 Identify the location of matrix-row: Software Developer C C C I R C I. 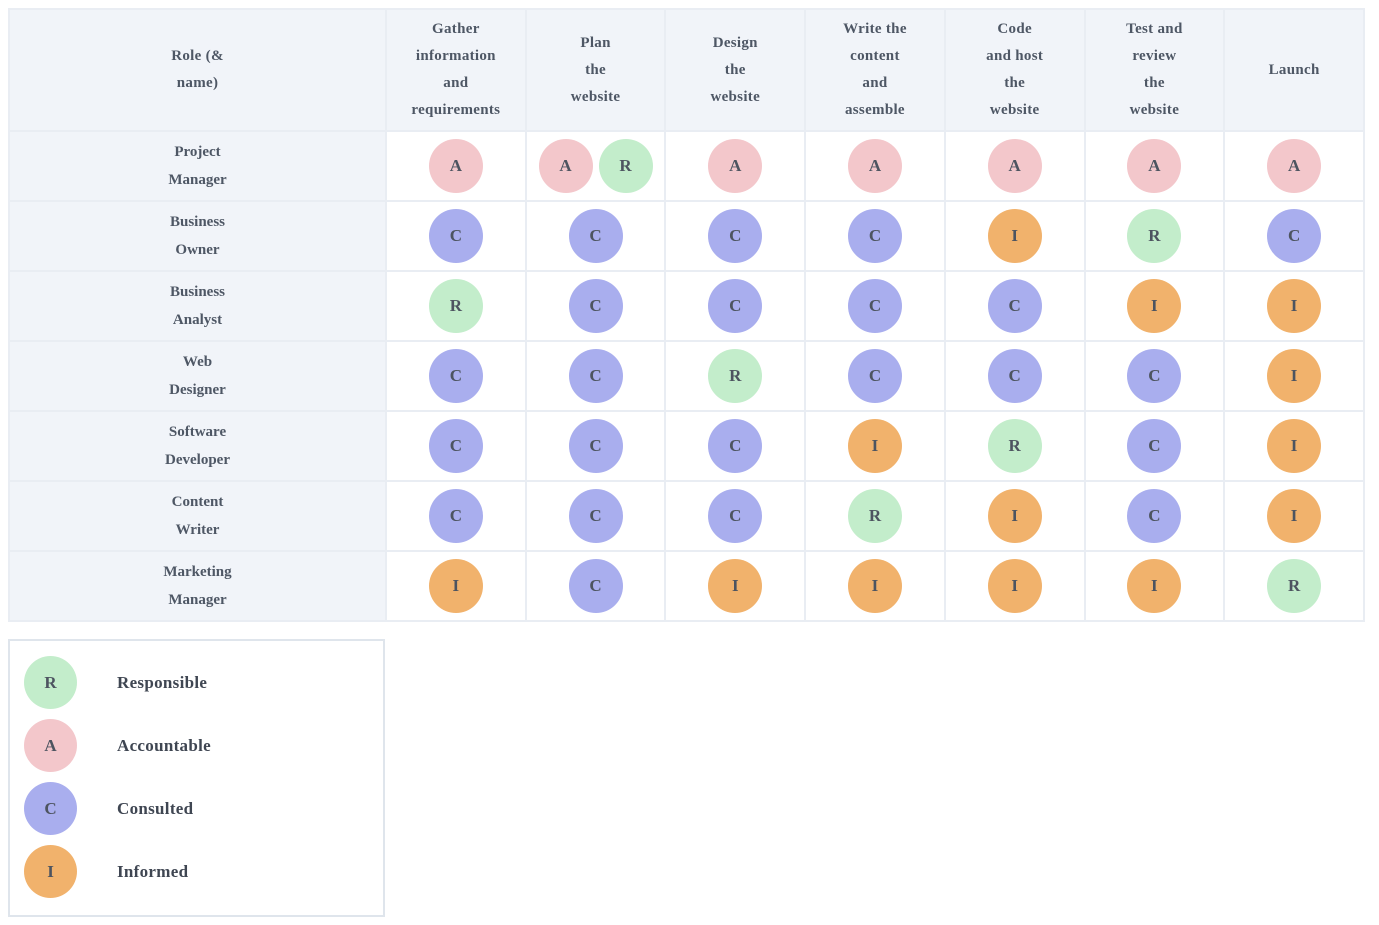
(686, 446).